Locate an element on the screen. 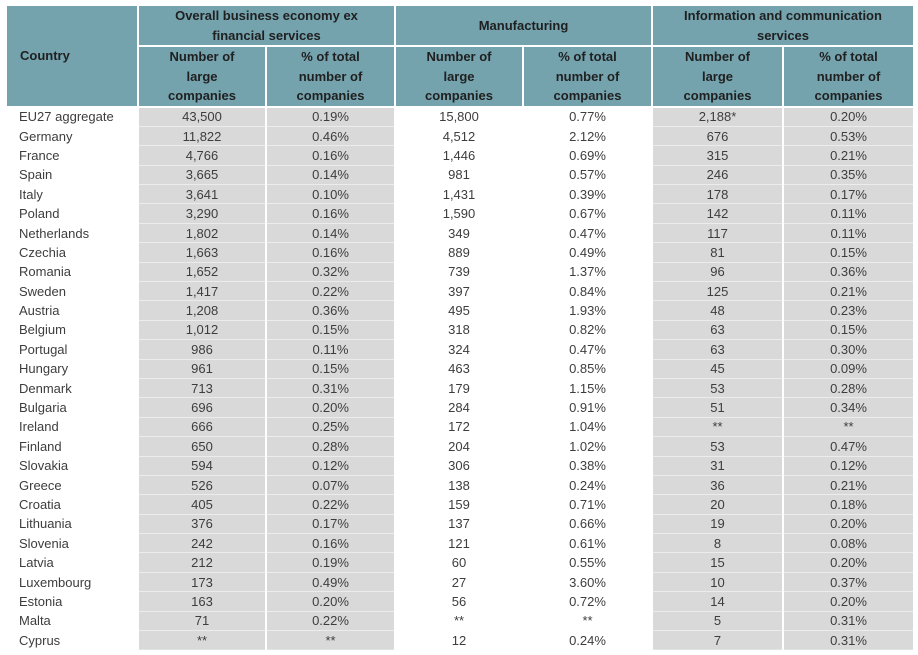 The width and height of the screenshot is (918, 655). value-cell: 0.15% is located at coordinates (849, 252).